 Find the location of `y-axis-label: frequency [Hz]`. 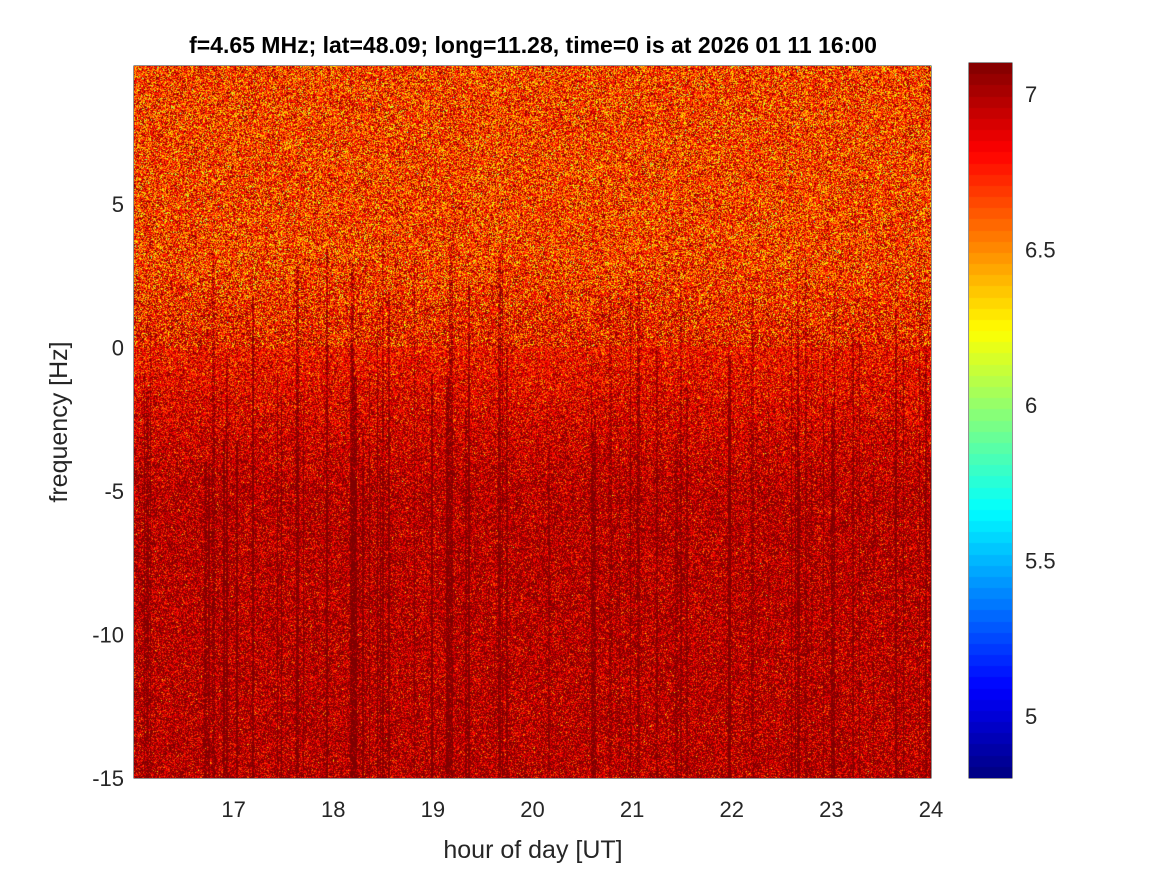

y-axis-label: frequency [Hz] is located at coordinates (59, 421).